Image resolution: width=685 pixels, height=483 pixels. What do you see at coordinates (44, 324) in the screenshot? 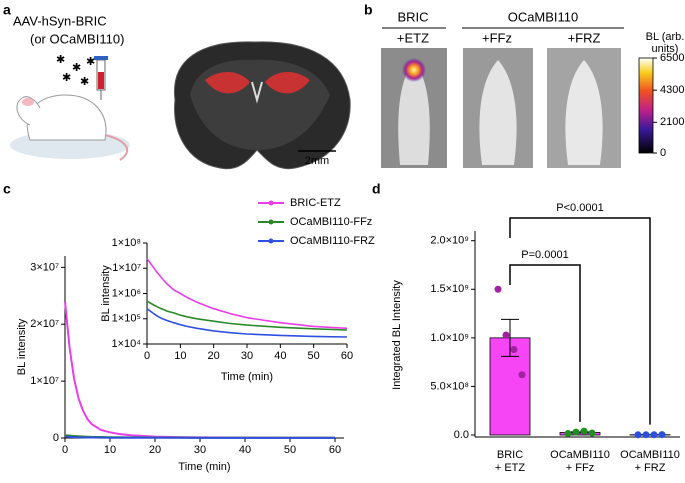
I see `y-tick-label: 2×10⁷` at bounding box center [44, 324].